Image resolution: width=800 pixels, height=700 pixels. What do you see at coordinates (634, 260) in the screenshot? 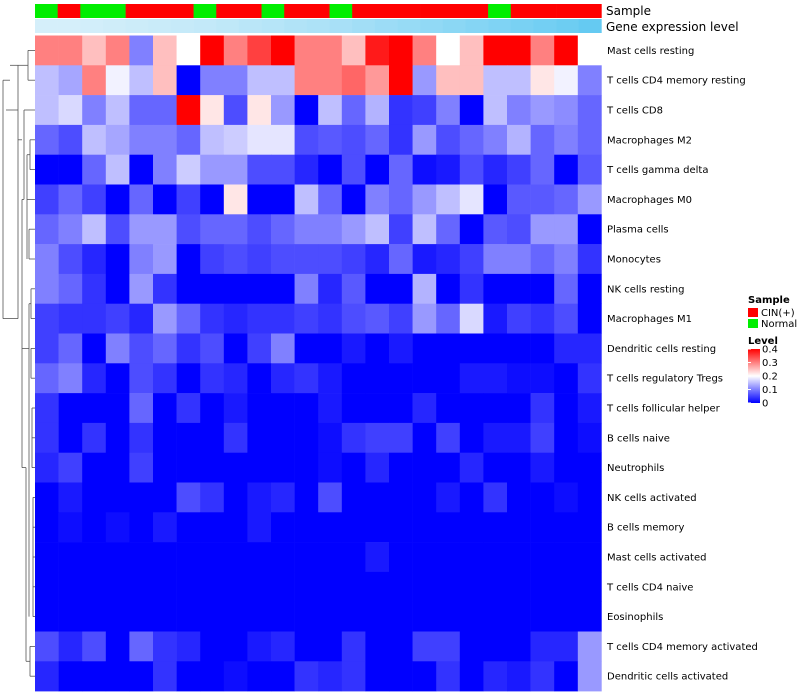
I see `row-label: Monocytes` at bounding box center [634, 260].